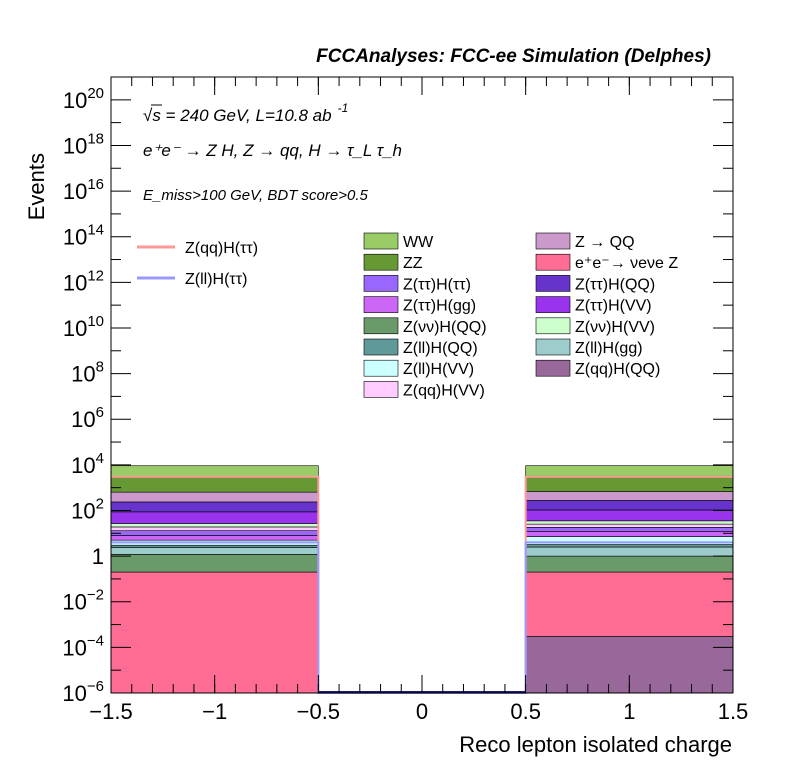 Image resolution: width=796 pixels, height=772 pixels. What do you see at coordinates (214, 551) in the screenshot?
I see `bar-z-ll-h-gg--bin0` at bounding box center [214, 551].